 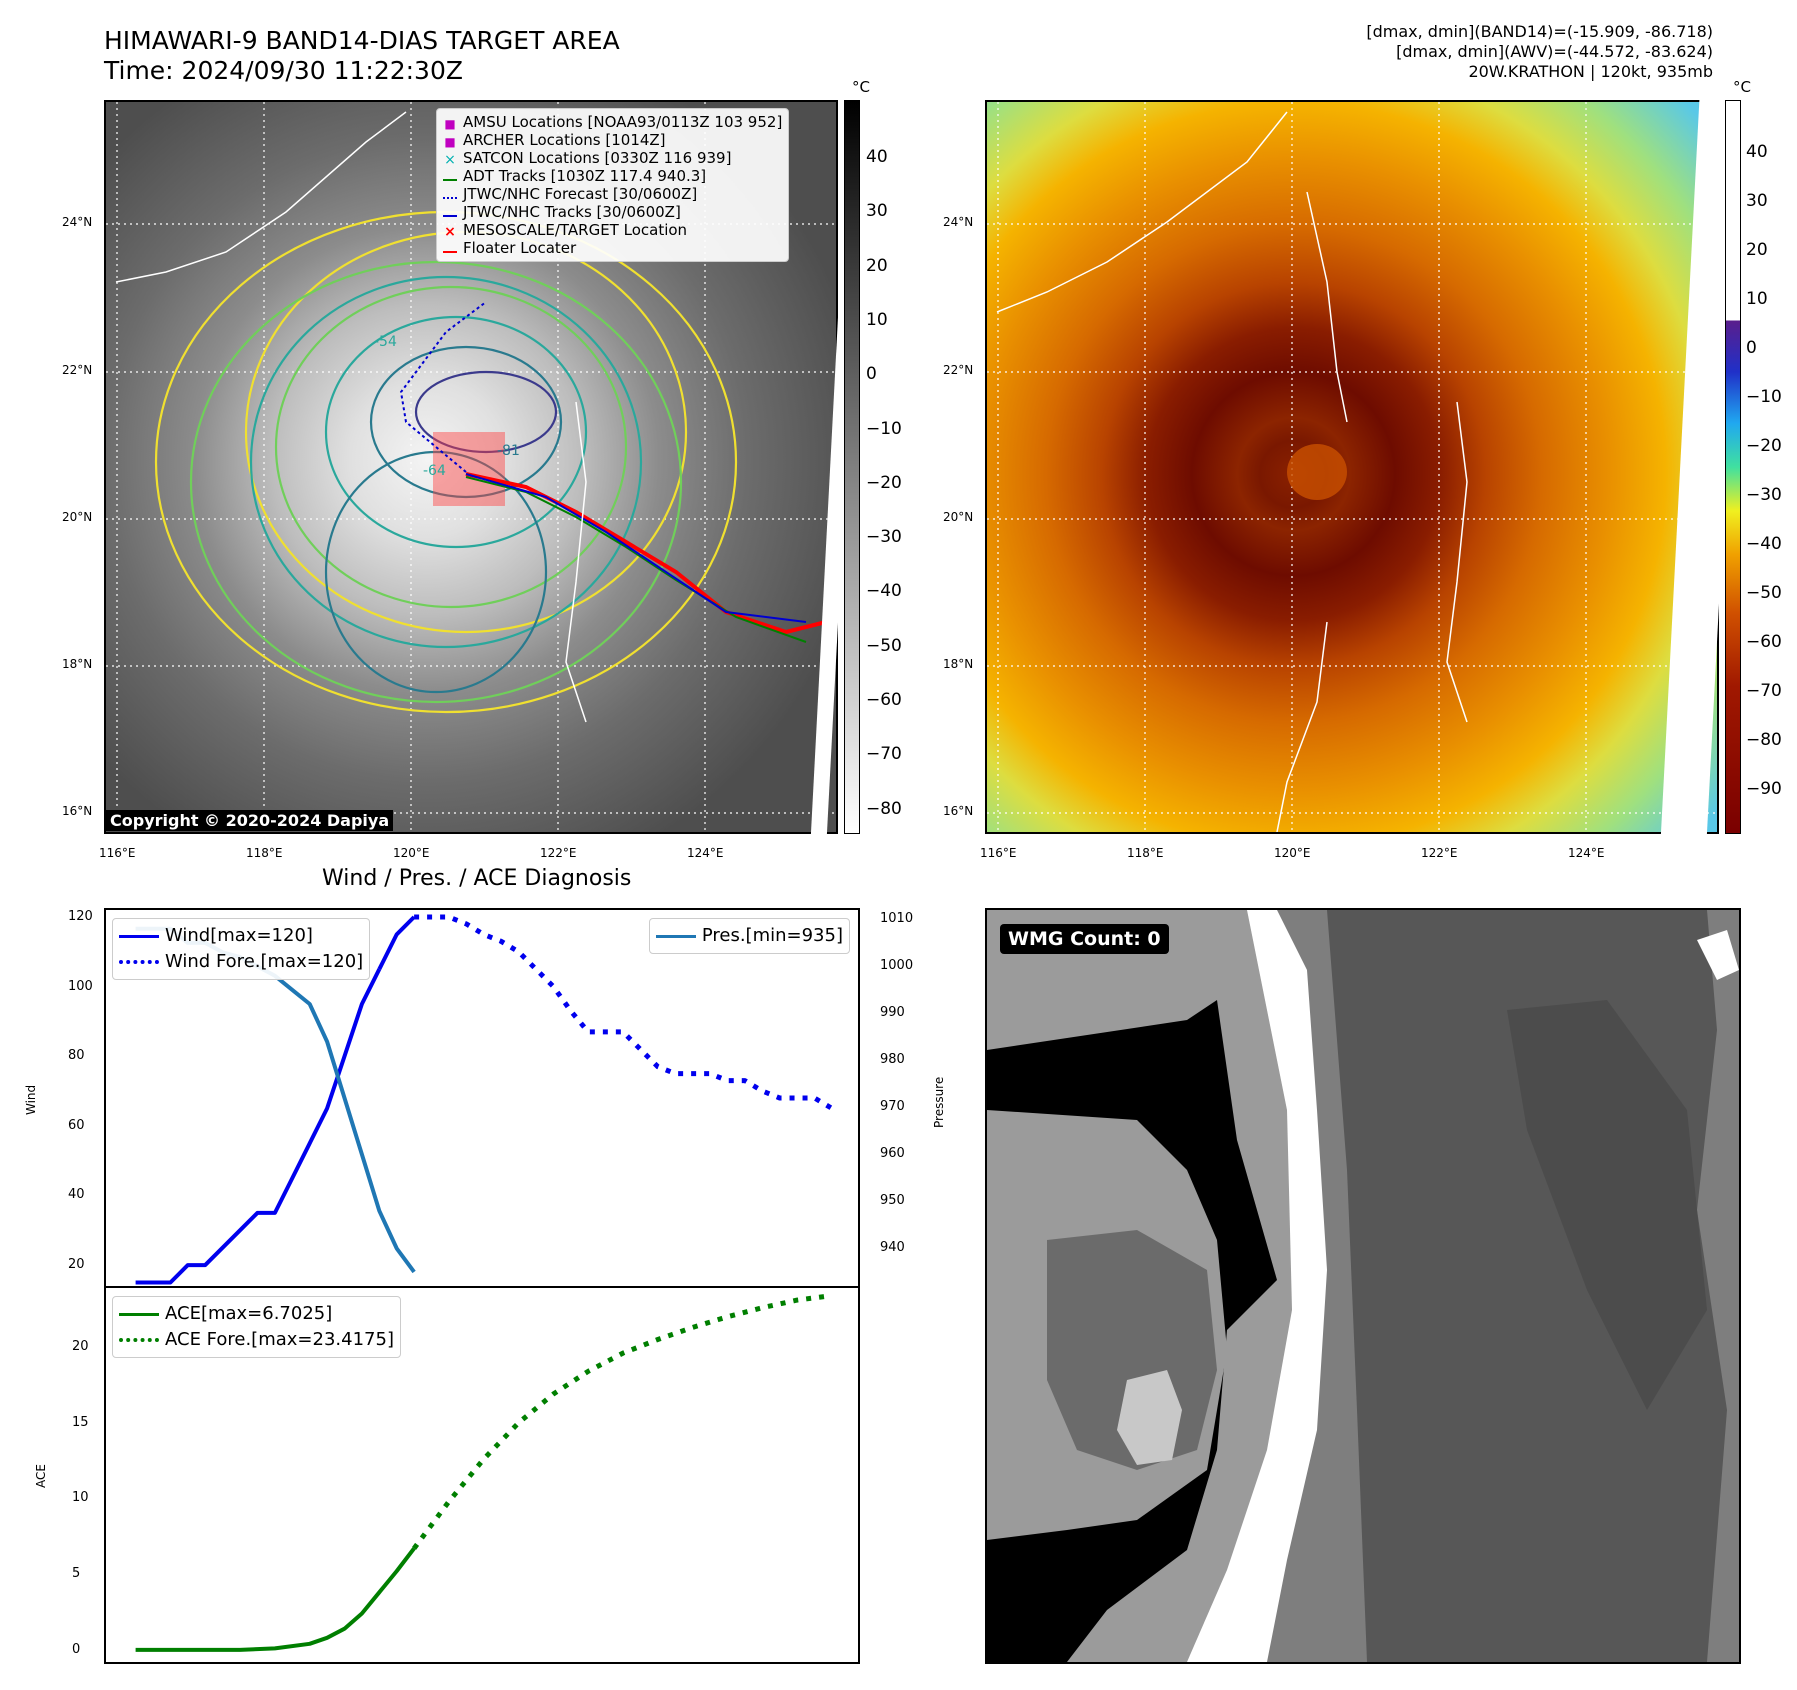 What do you see at coordinates (434, 471) in the screenshot?
I see `svg-text: -64` at bounding box center [434, 471].